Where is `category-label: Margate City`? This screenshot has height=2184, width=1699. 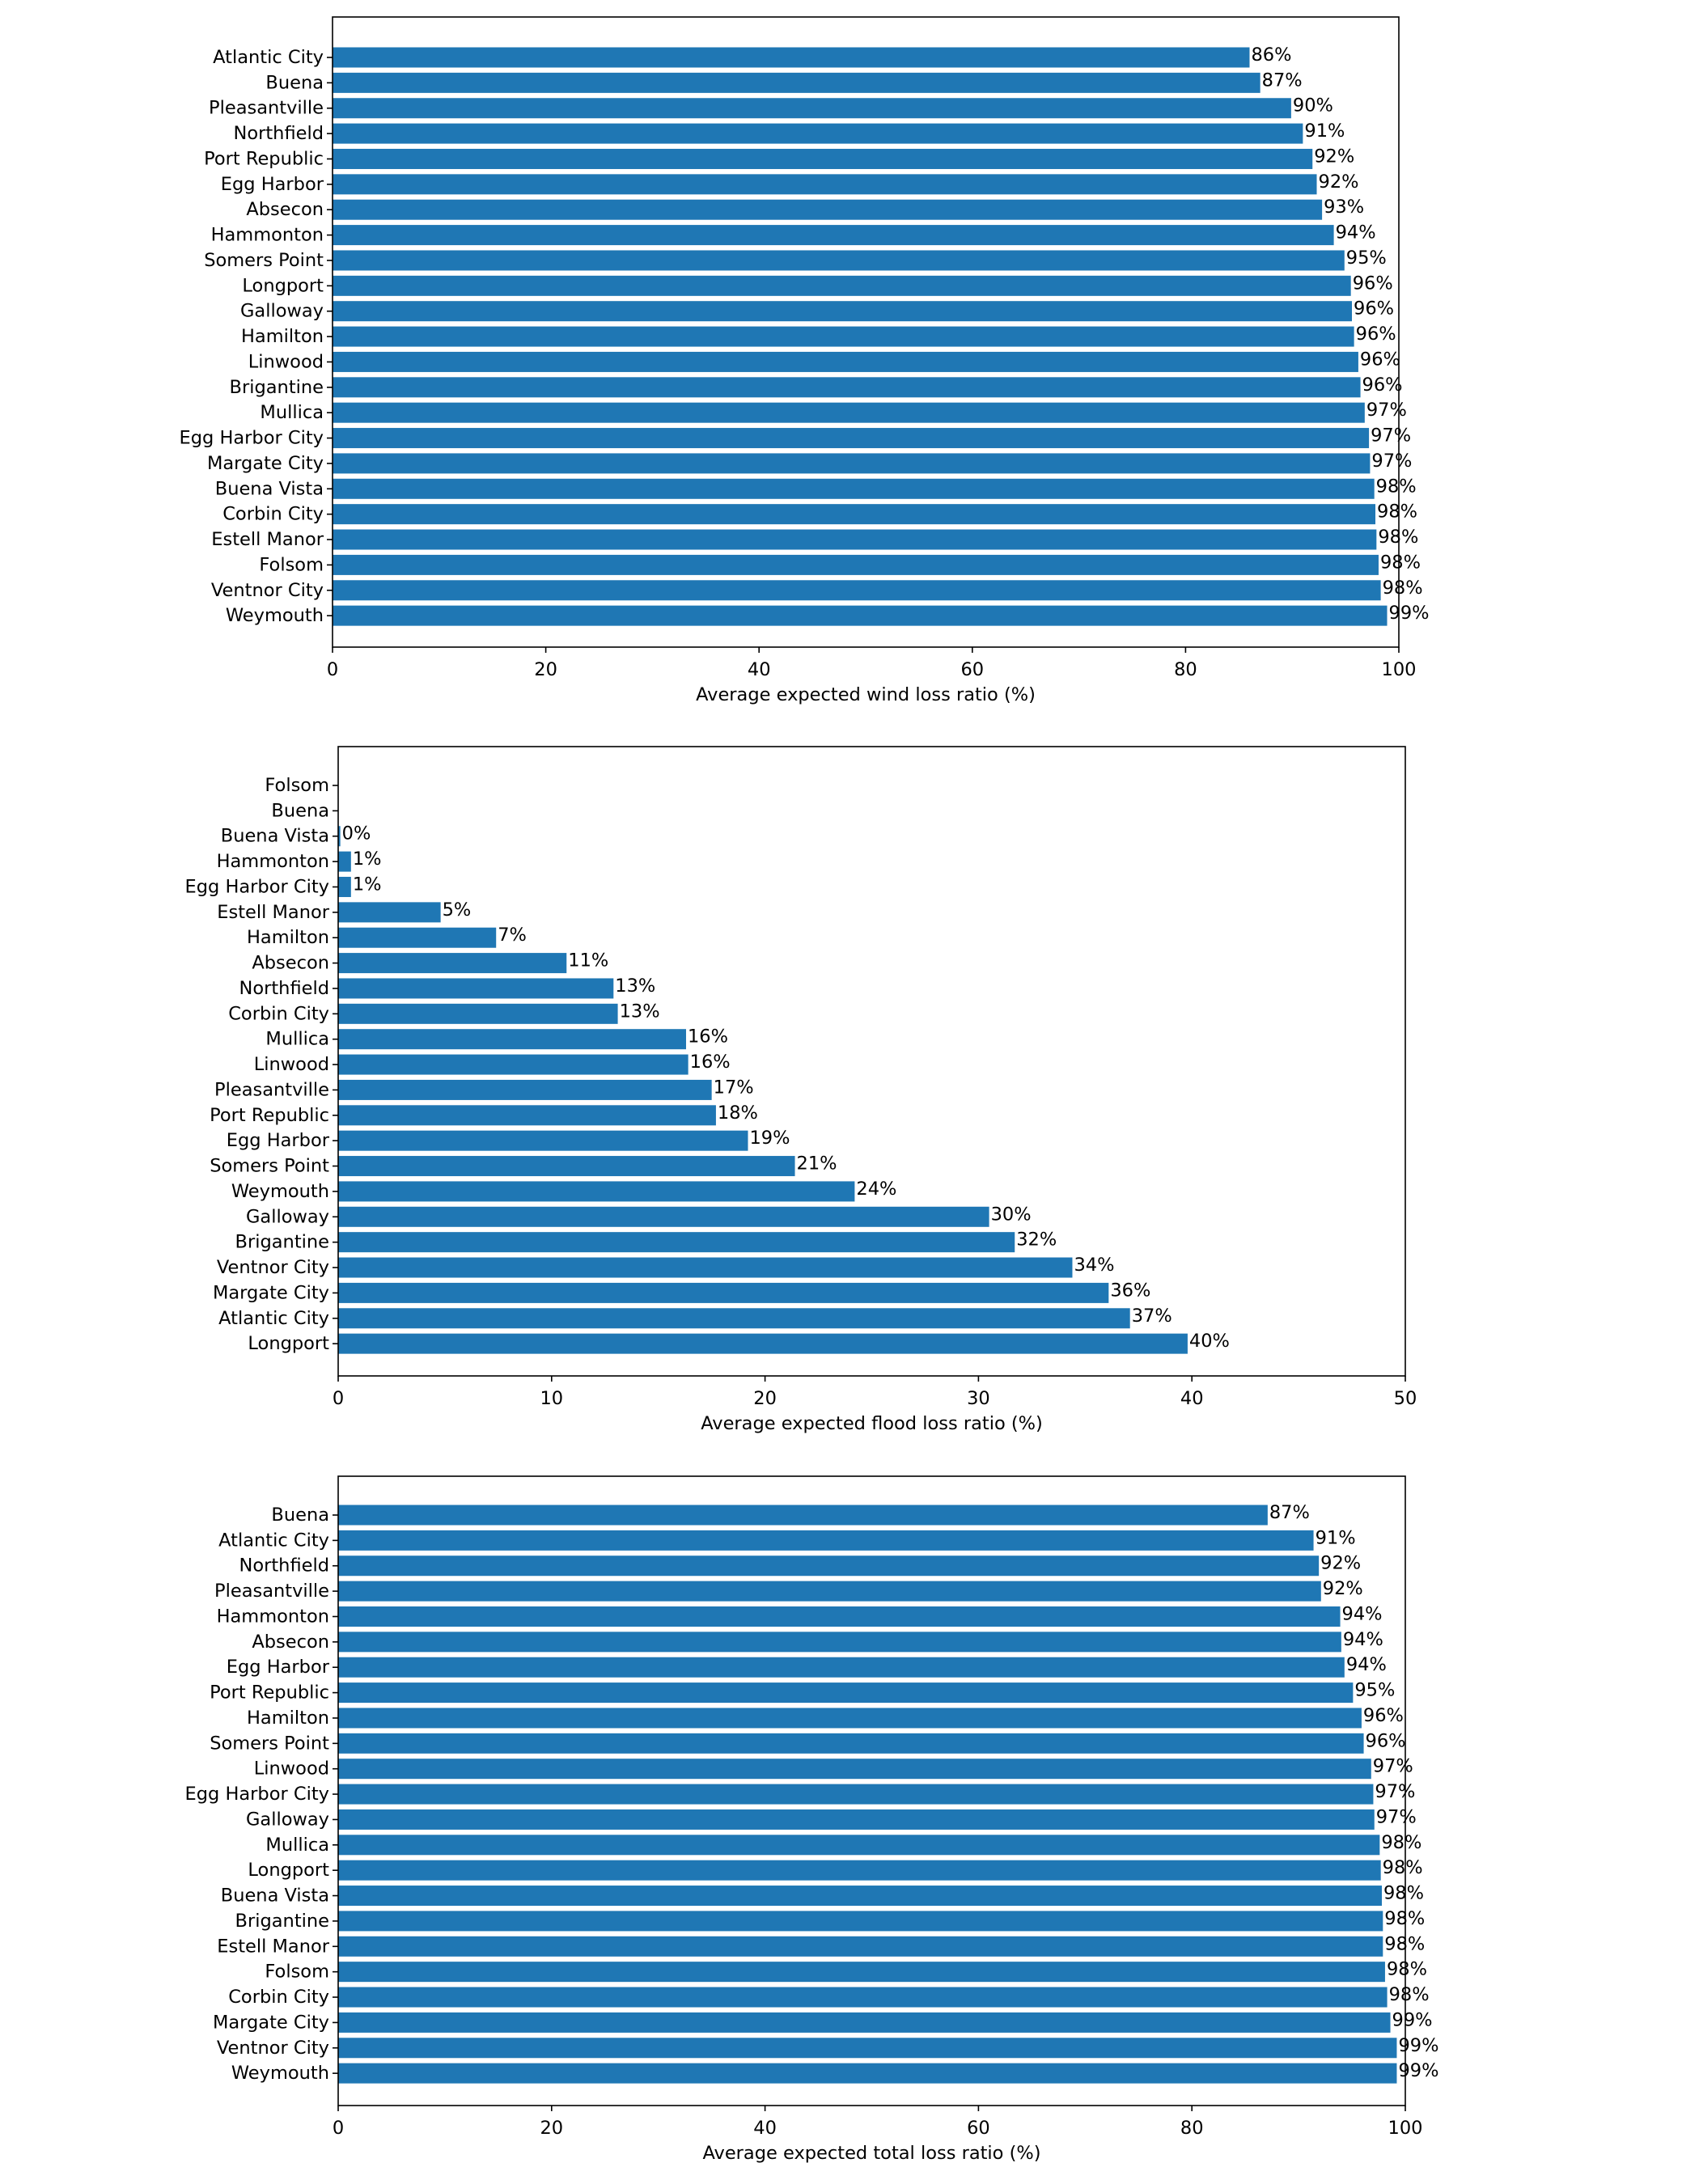 category-label: Margate City is located at coordinates (271, 1292).